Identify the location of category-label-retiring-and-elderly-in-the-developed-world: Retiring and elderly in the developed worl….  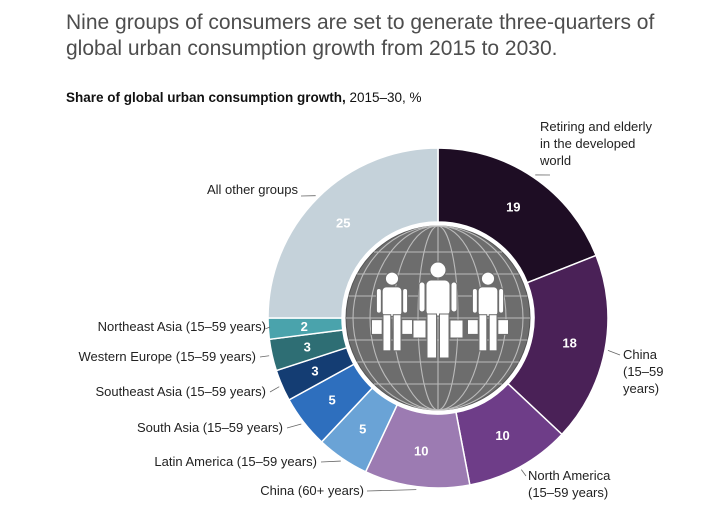
(596, 143).